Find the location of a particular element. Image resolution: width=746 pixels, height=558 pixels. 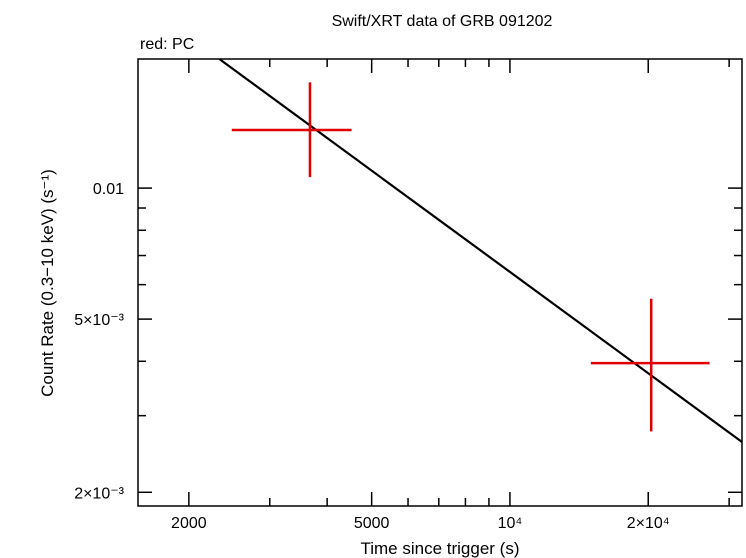

y-tick-label: 2×10⁻³ is located at coordinates (99, 493).